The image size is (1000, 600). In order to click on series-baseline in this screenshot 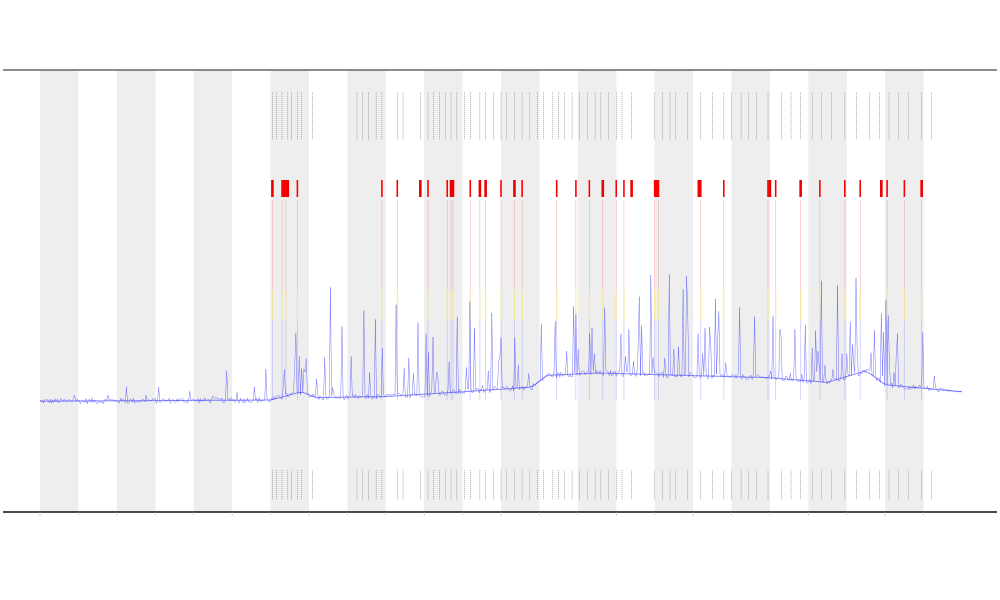, I will do `click(501, 386)`.